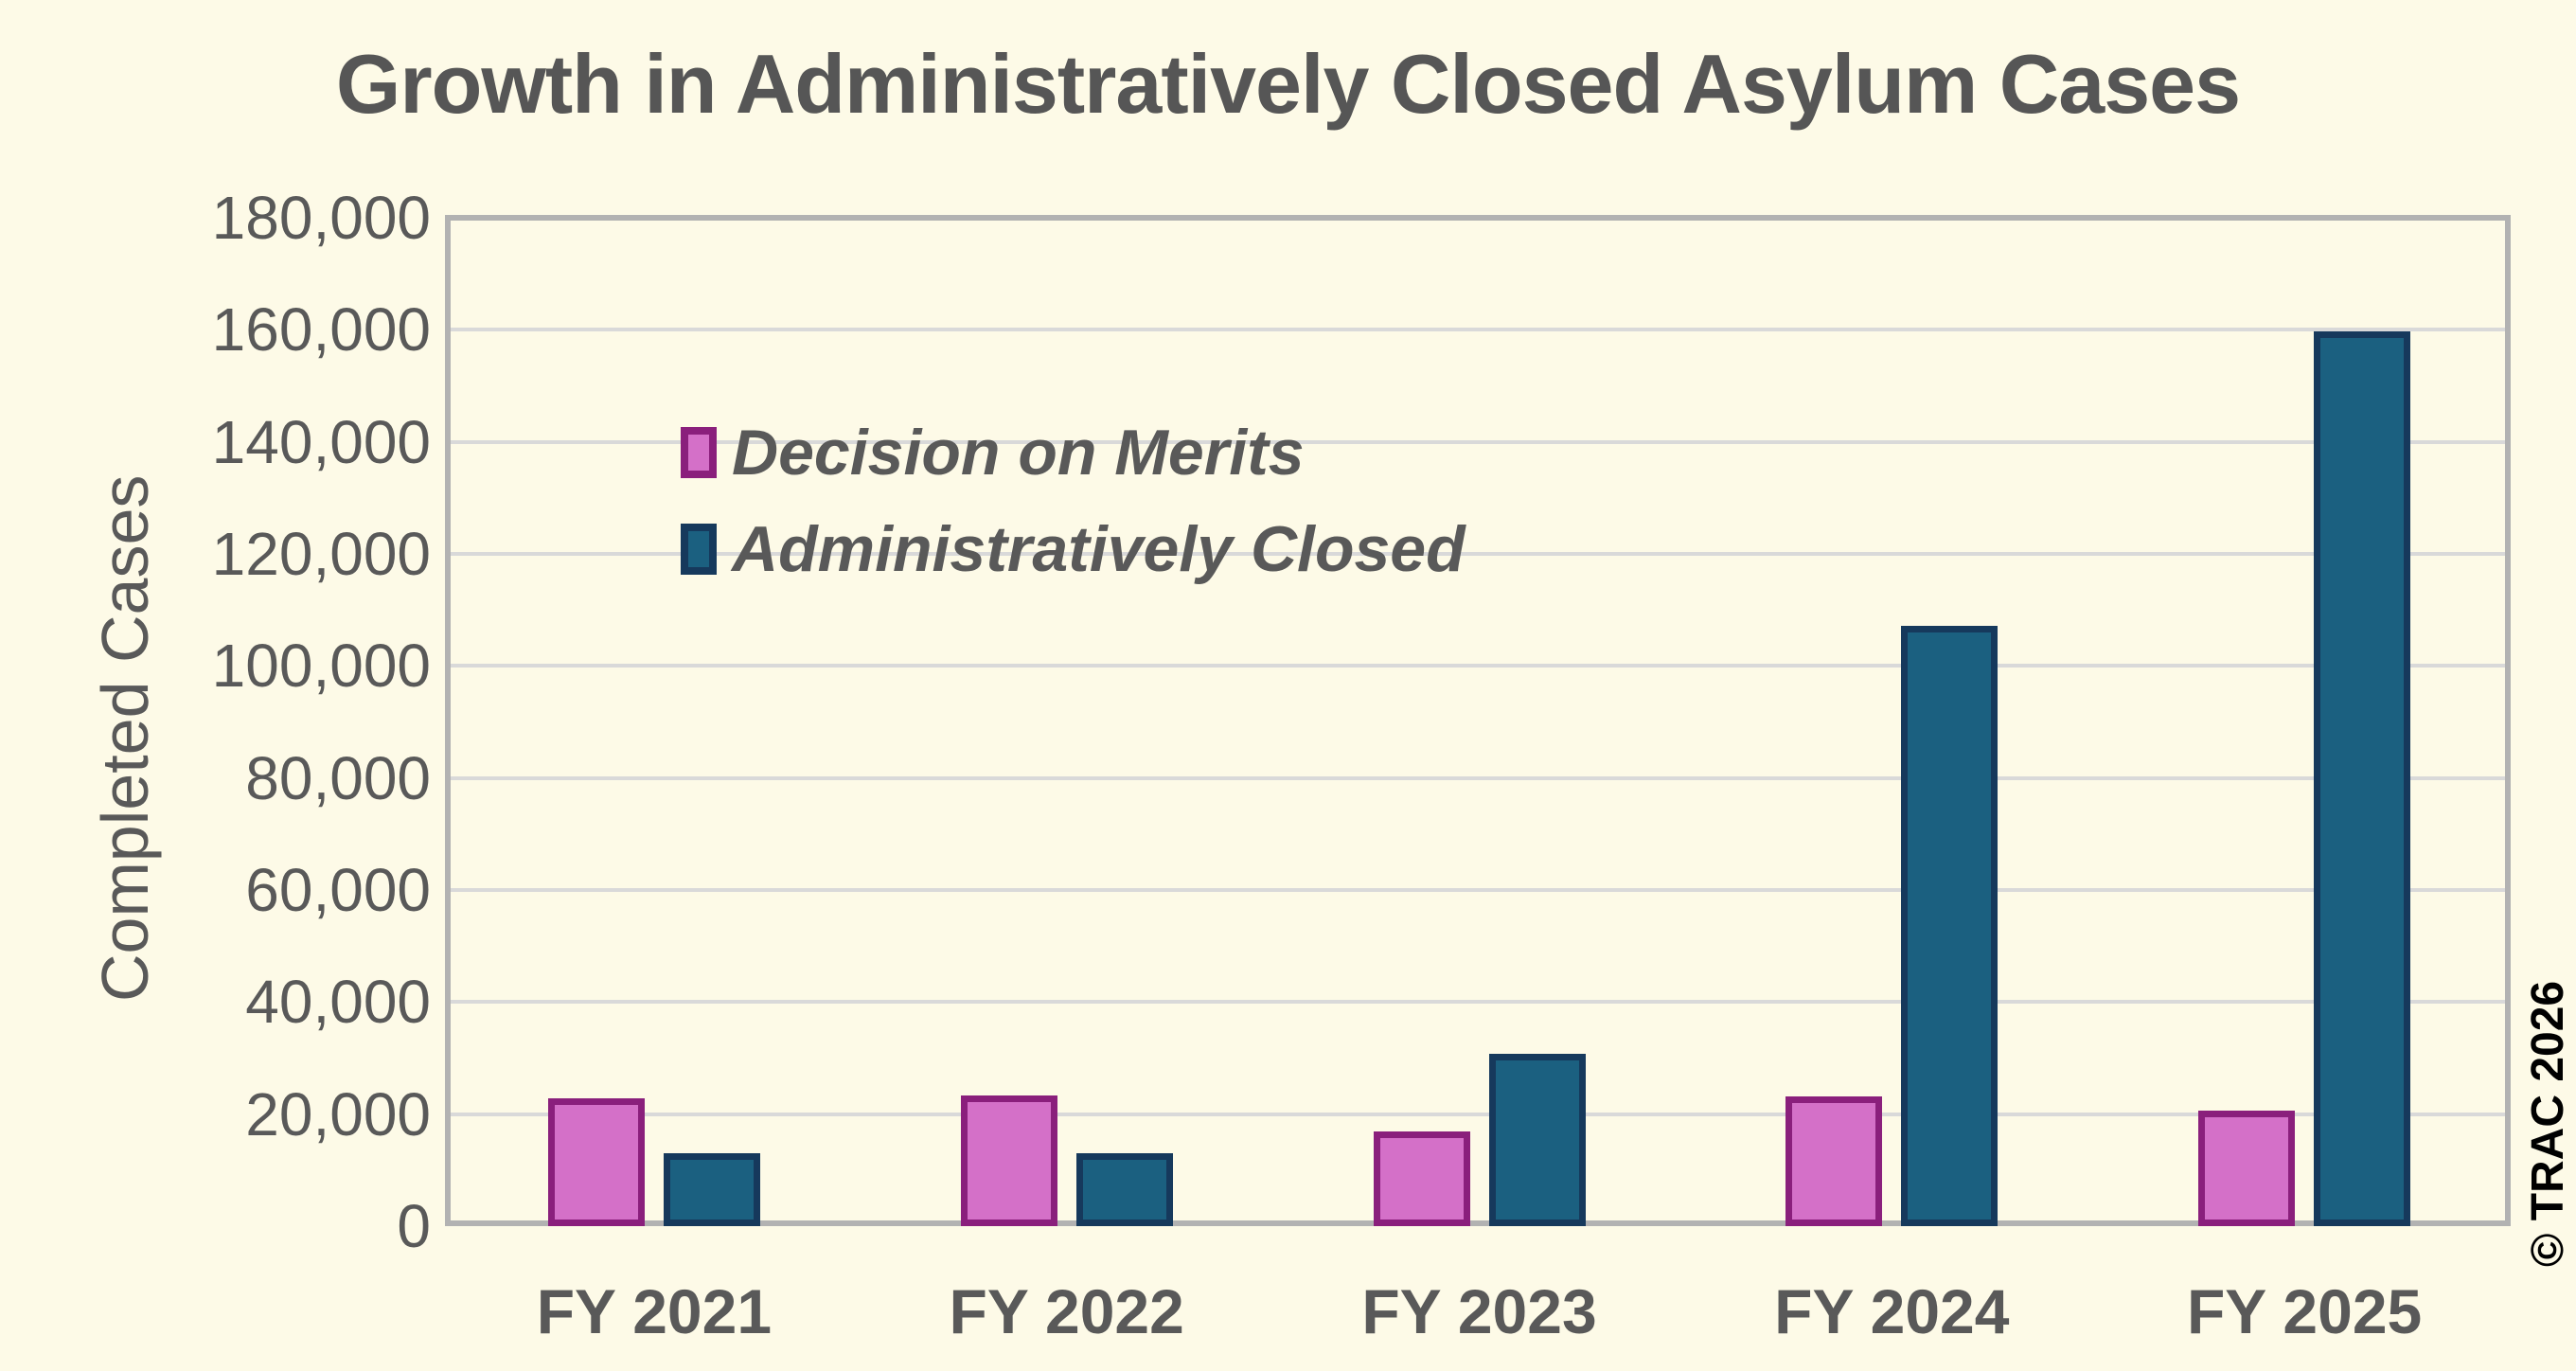 The image size is (2576, 1371). I want to click on legend-label-administratively-closed: Administratively Closed, so click(1099, 549).